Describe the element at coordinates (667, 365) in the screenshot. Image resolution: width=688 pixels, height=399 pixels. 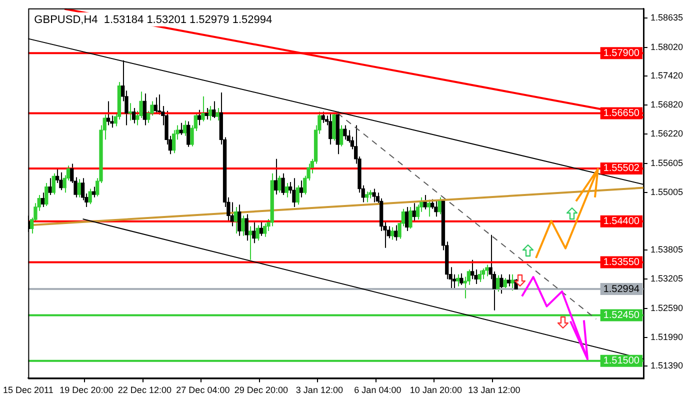
I see `y-tick-label: 1.51390` at that location.